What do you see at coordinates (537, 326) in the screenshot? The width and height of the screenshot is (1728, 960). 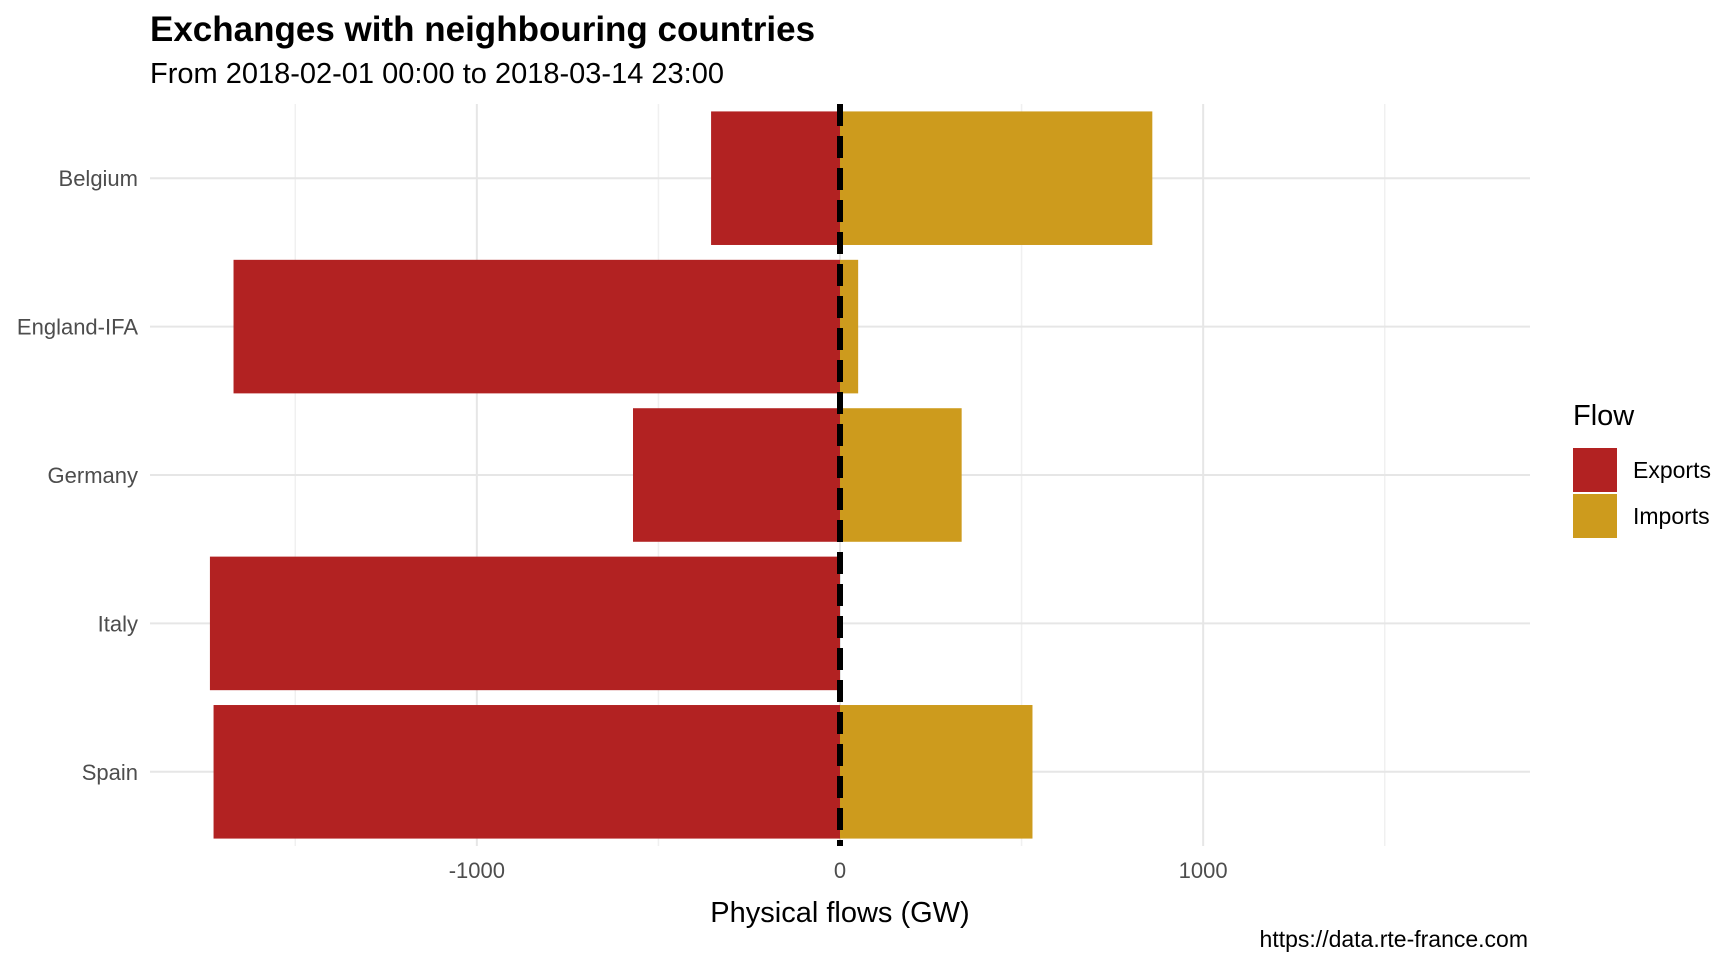 I see `bar-exports-england-ifa` at bounding box center [537, 326].